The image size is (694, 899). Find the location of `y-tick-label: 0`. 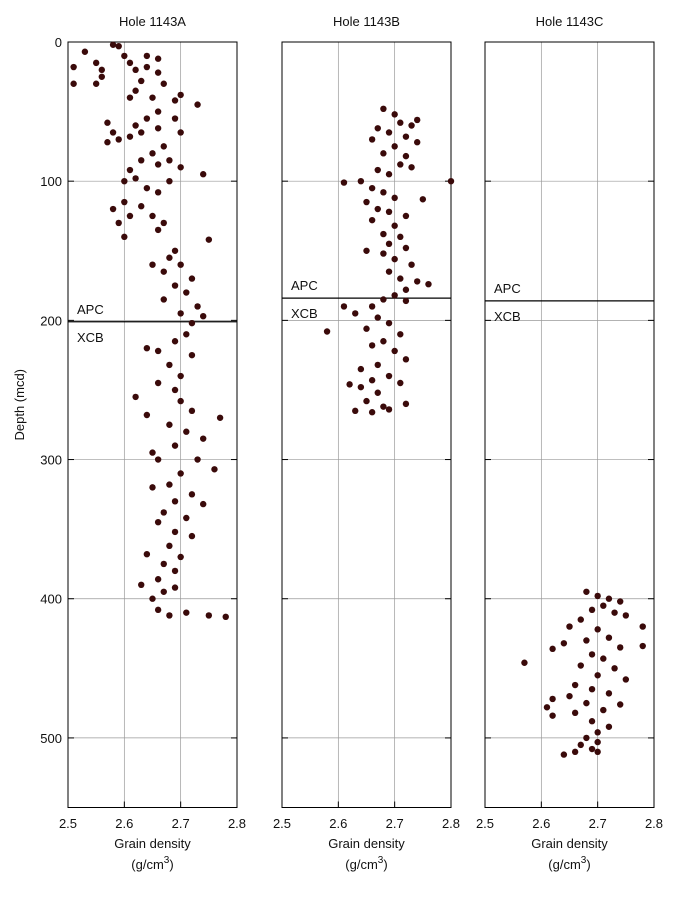

y-tick-label: 0 is located at coordinates (58, 42).